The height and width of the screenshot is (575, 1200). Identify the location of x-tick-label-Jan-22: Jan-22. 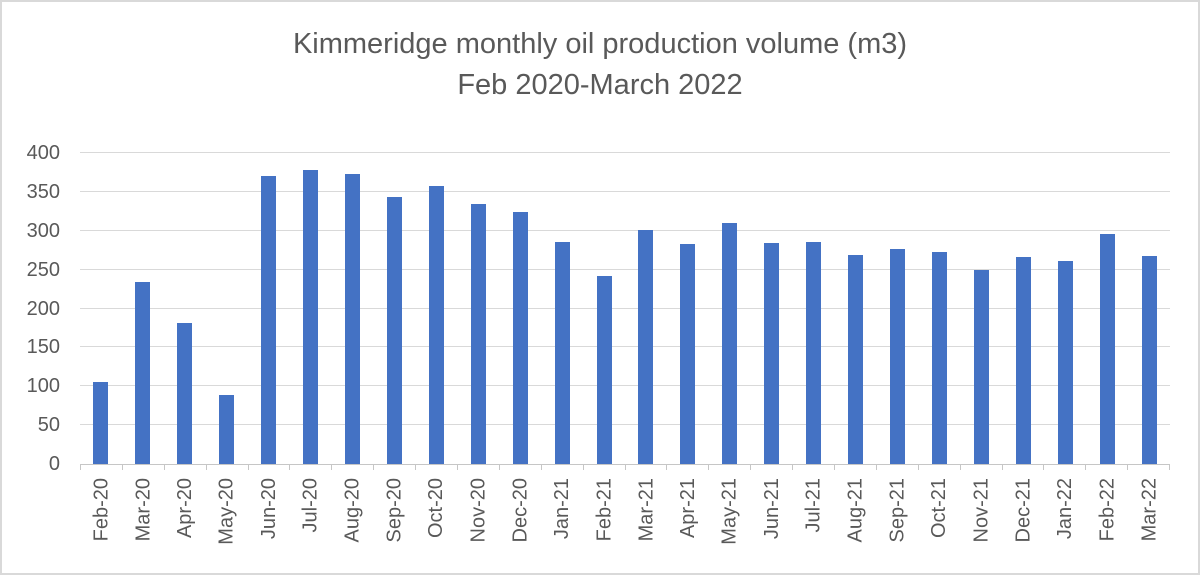
(1065, 509).